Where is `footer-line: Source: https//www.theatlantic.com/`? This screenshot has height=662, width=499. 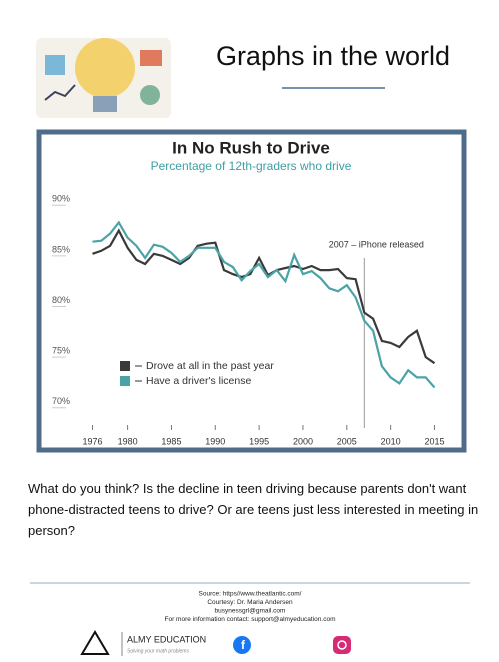 footer-line: Source: https//www.theatlantic.com/ is located at coordinates (250, 594).